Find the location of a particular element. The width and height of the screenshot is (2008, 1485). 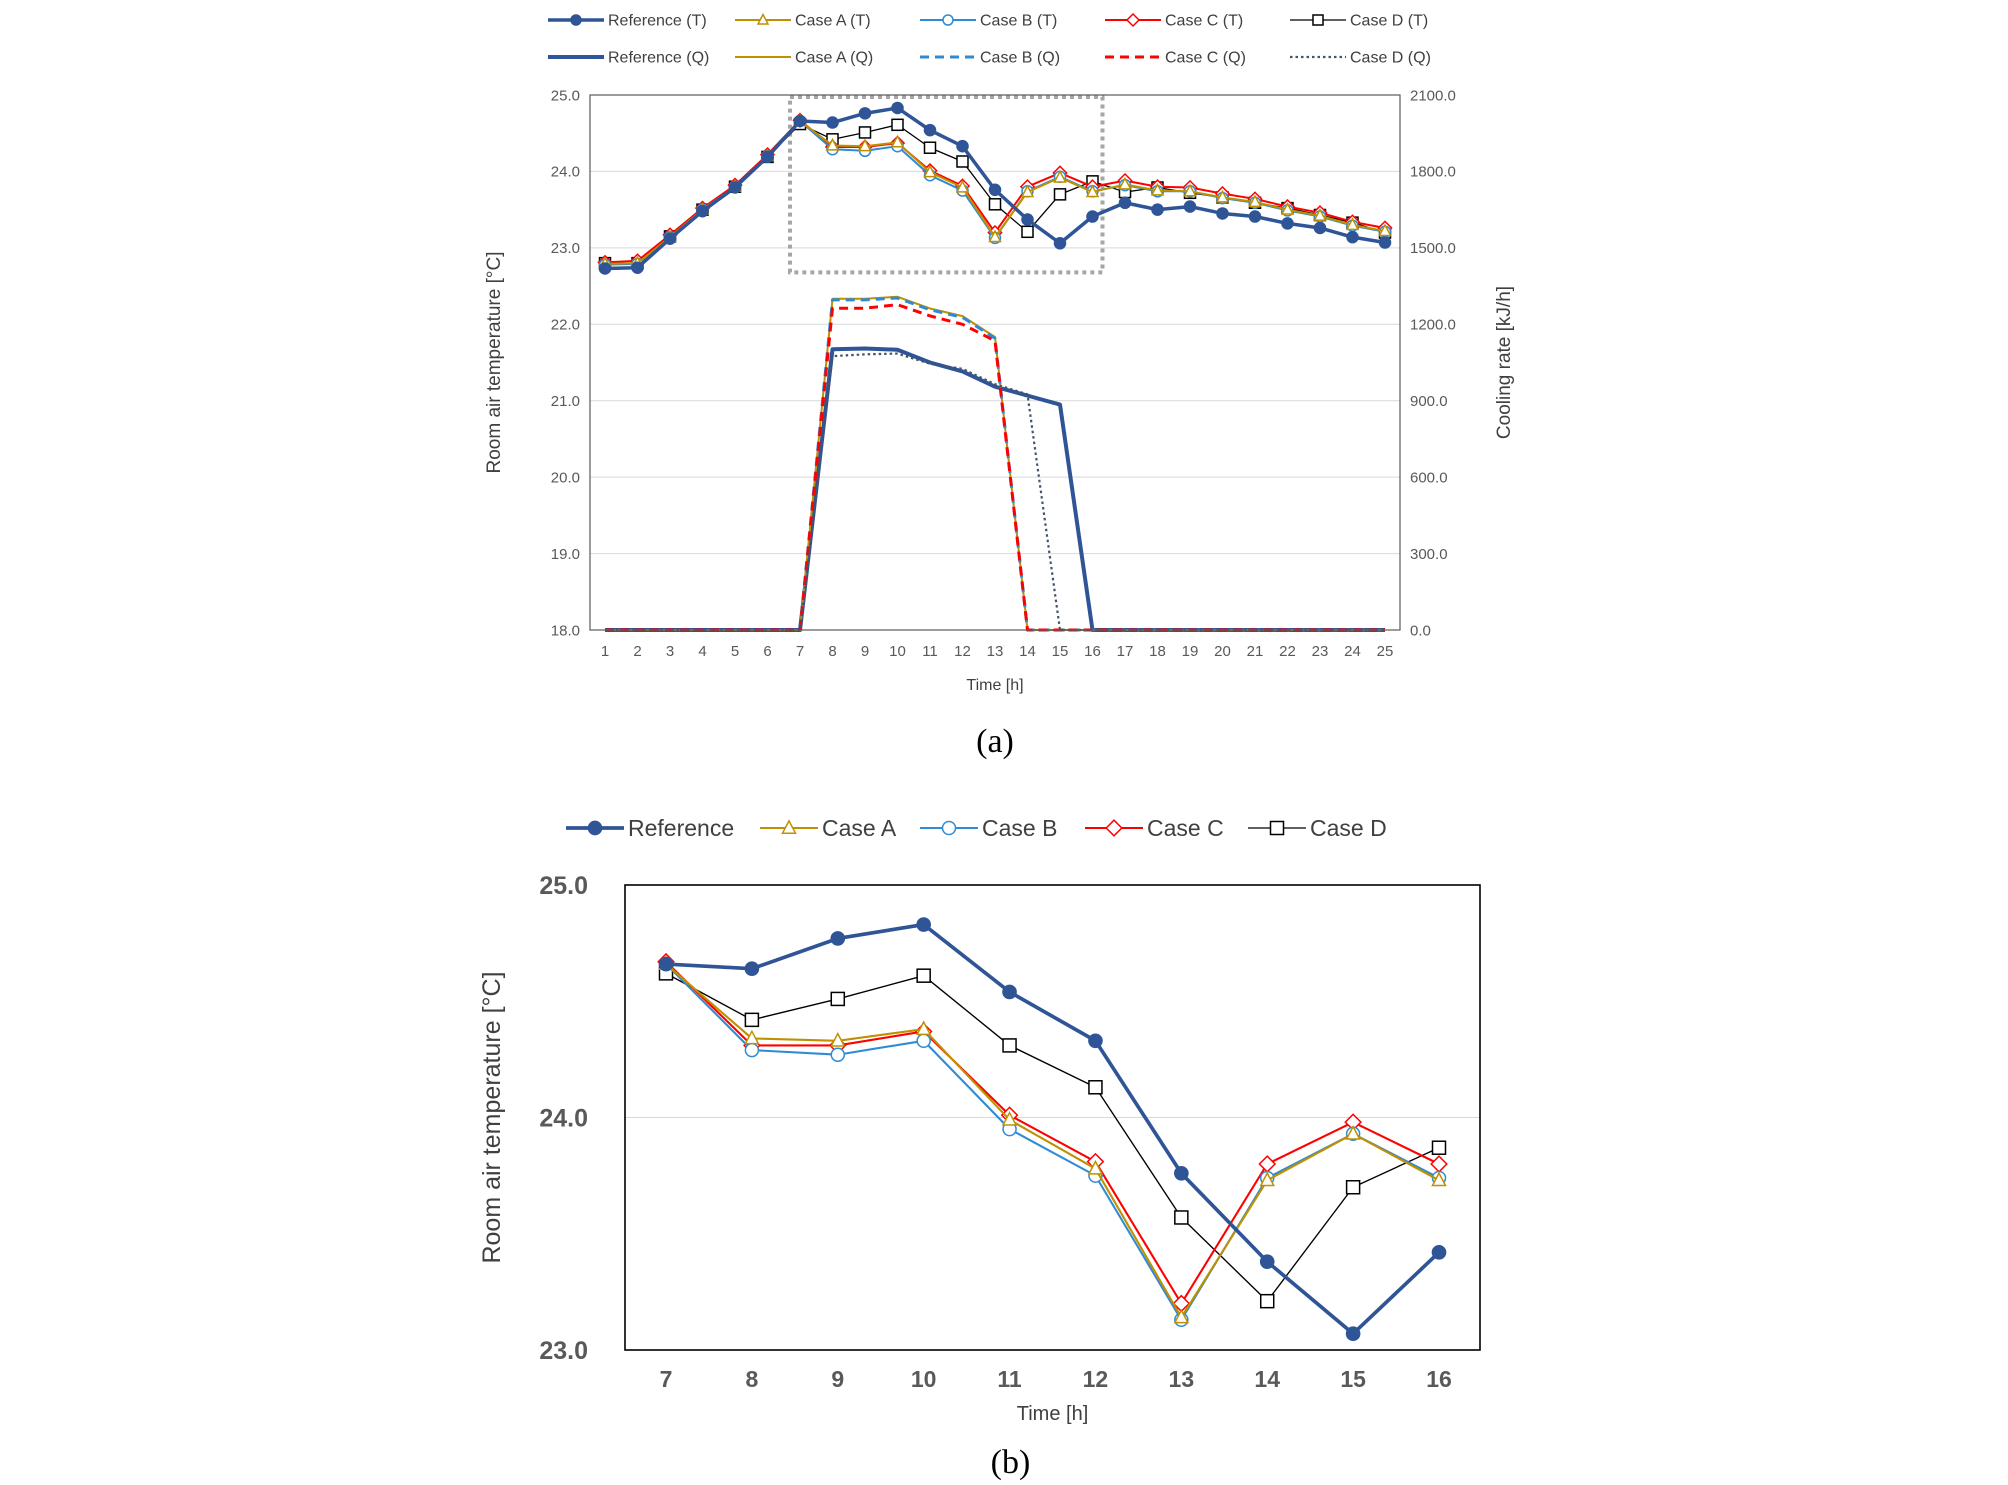

legend-label-b2: Case B is located at coordinates (1019, 828).